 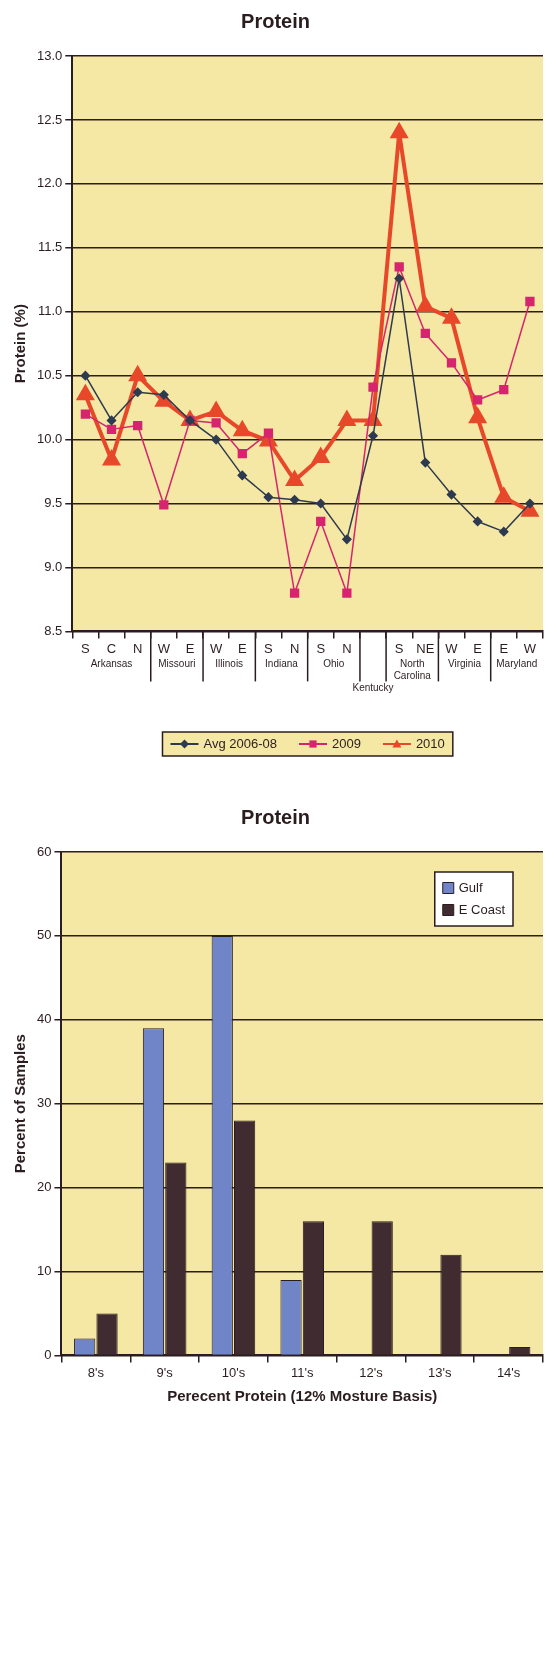 I want to click on y-tick-label: 12.0, so click(x=49, y=183).